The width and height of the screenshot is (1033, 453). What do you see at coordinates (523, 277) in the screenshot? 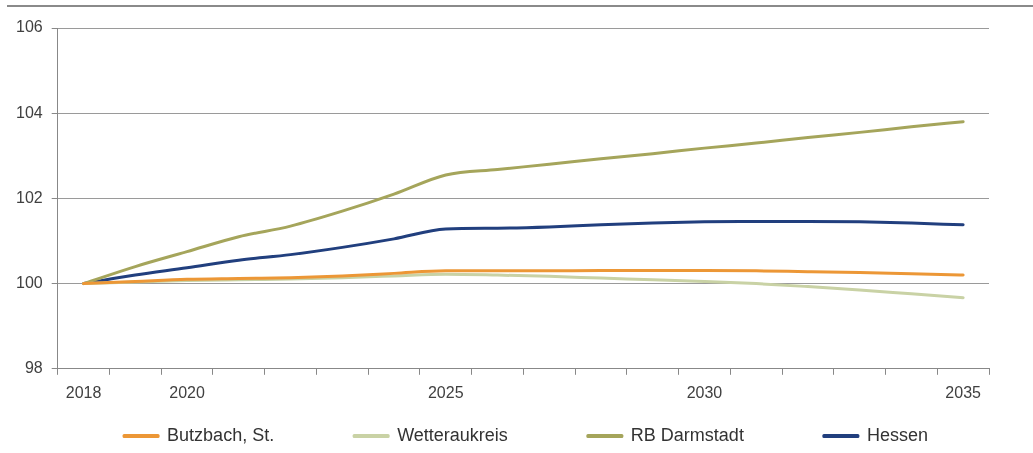
I see `line-series` at bounding box center [523, 277].